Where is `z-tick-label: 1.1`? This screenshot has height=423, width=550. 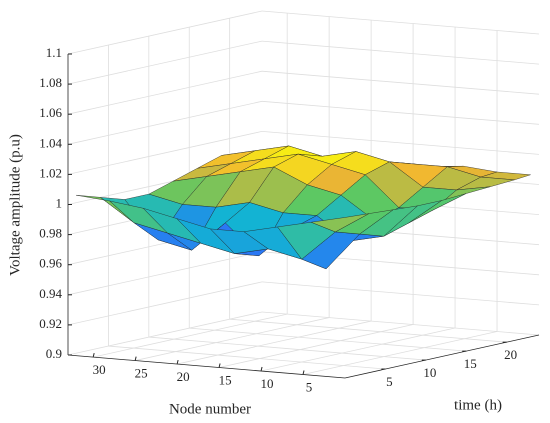
z-tick-label: 1.1 is located at coordinates (54, 52).